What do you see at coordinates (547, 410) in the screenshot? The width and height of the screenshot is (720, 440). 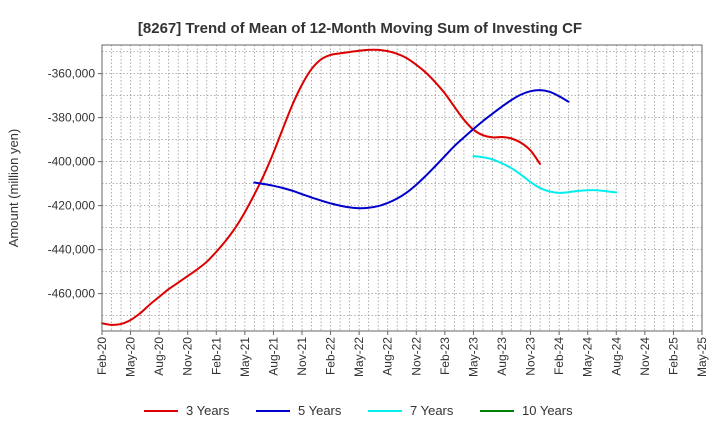 I see `legend-label: 10 Years` at bounding box center [547, 410].